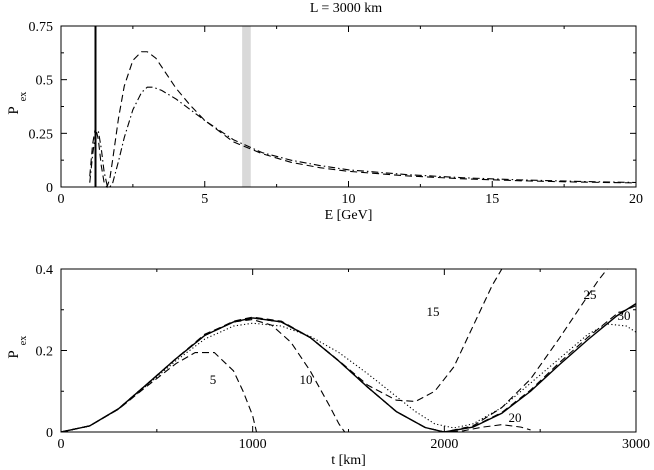 This screenshot has height=470, width=654. Describe the element at coordinates (349, 215) in the screenshot. I see `x-axis-label: E [GeV]` at that location.